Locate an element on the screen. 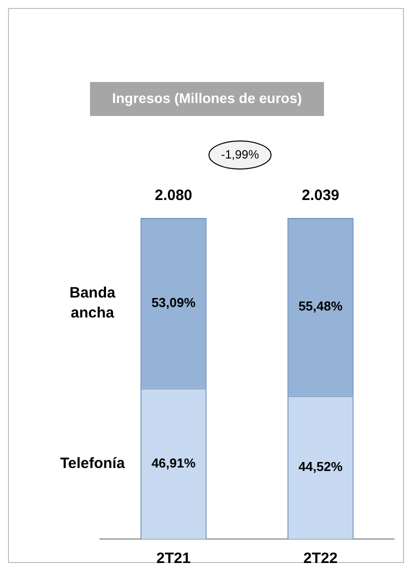 This screenshot has height=571, width=414. annotation: 2.080 is located at coordinates (173, 195).